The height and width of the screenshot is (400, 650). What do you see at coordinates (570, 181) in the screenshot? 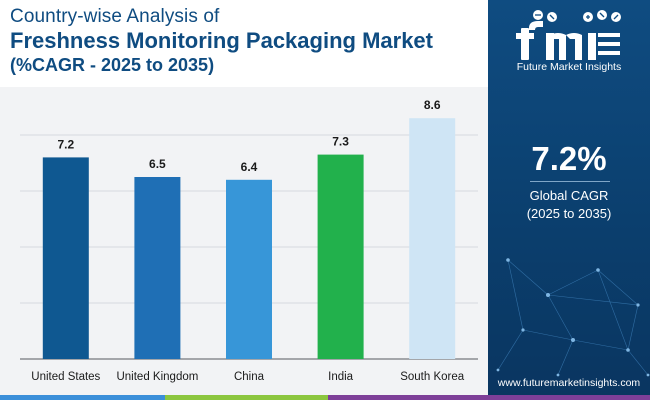
I see `cagr-divider` at bounding box center [570, 181].